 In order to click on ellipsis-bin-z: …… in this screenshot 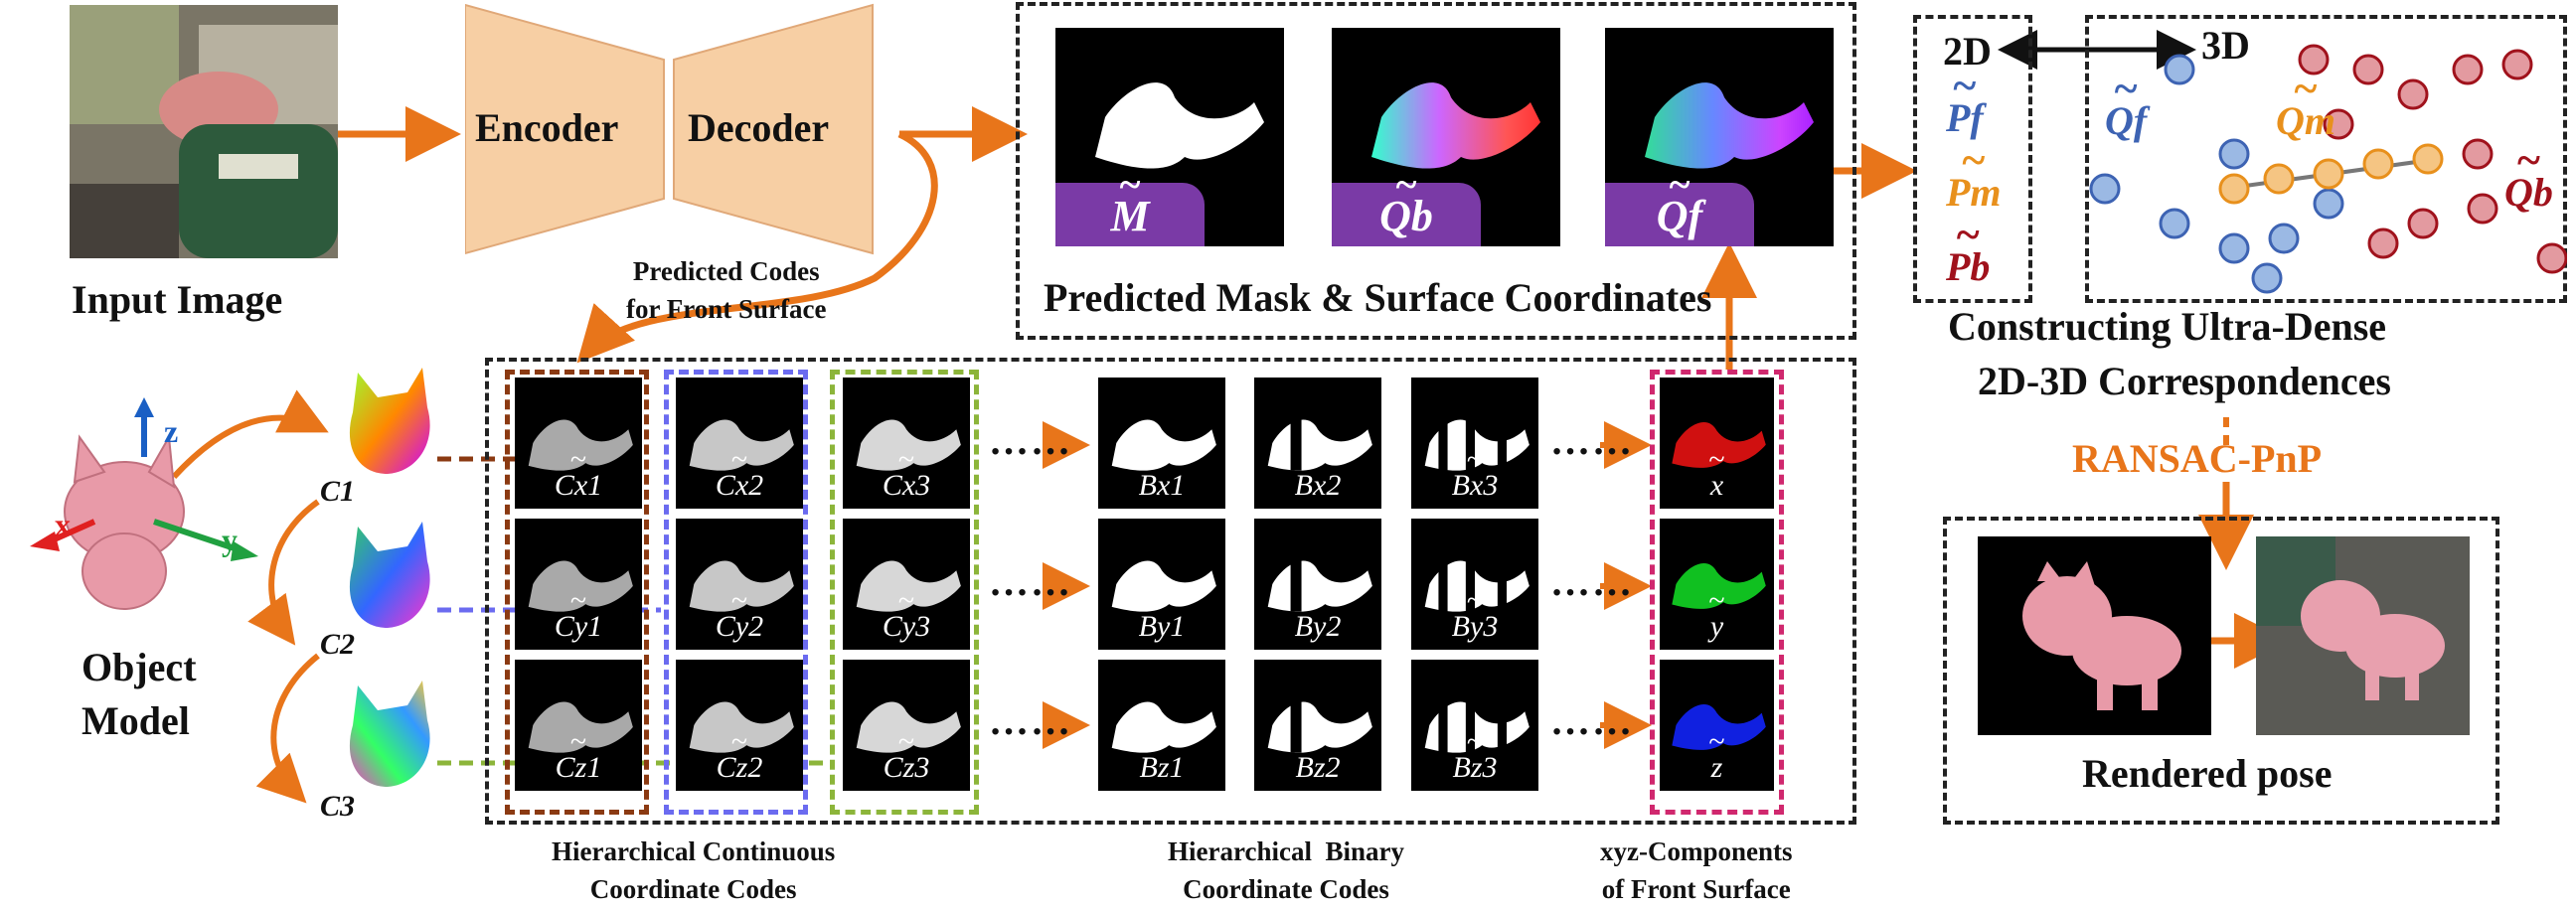, I will do `click(1592, 721)`.